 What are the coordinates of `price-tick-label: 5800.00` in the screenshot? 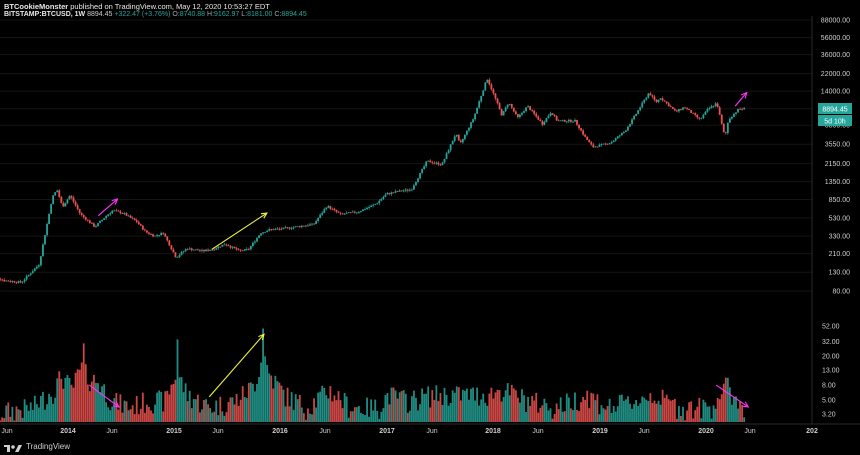 It's located at (837, 126).